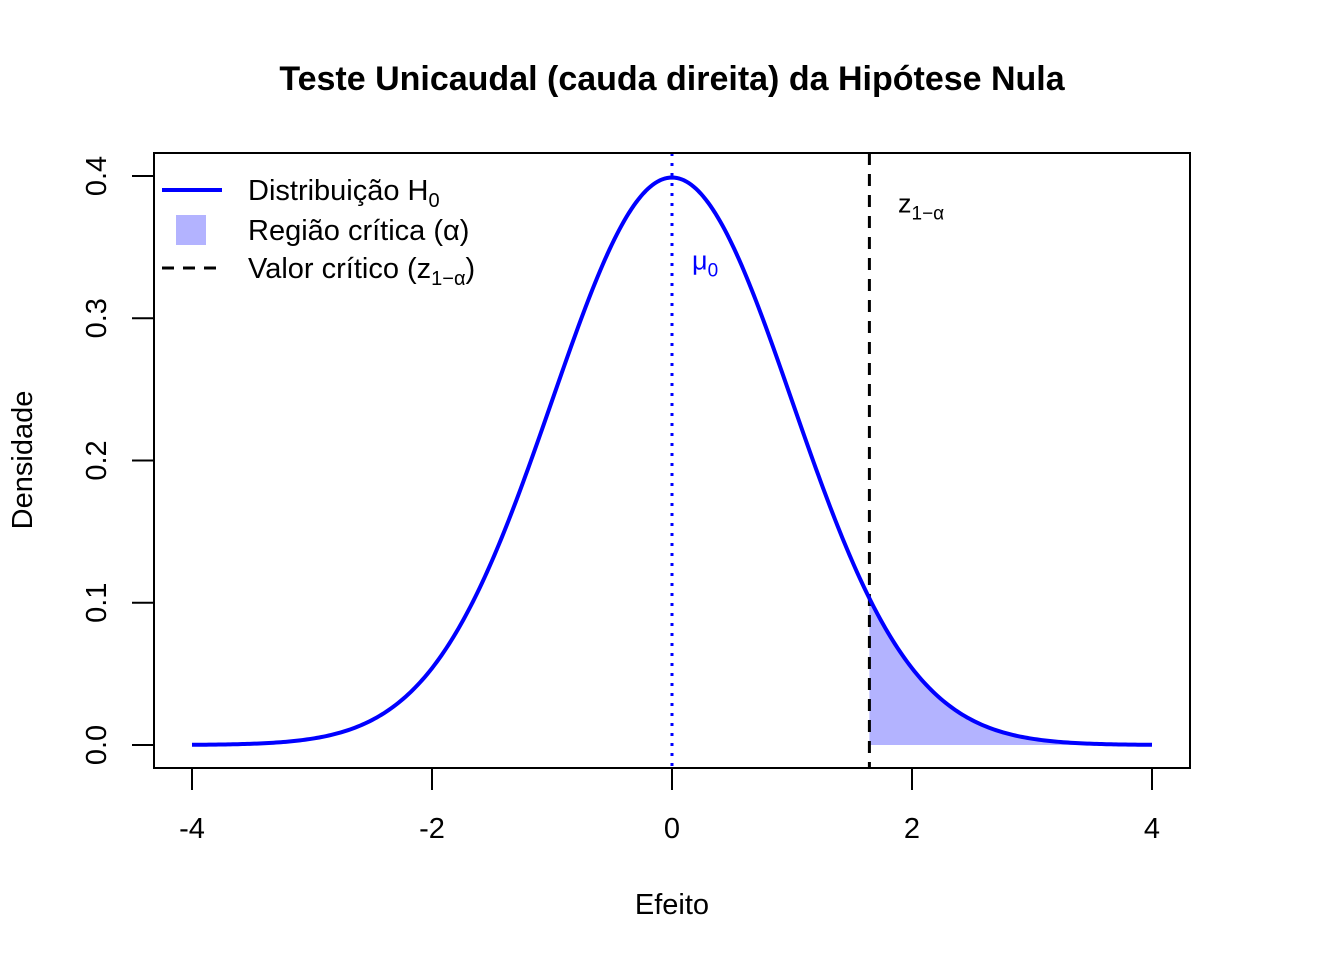 The width and height of the screenshot is (1344, 960). I want to click on x-tick-label: 2, so click(912, 829).